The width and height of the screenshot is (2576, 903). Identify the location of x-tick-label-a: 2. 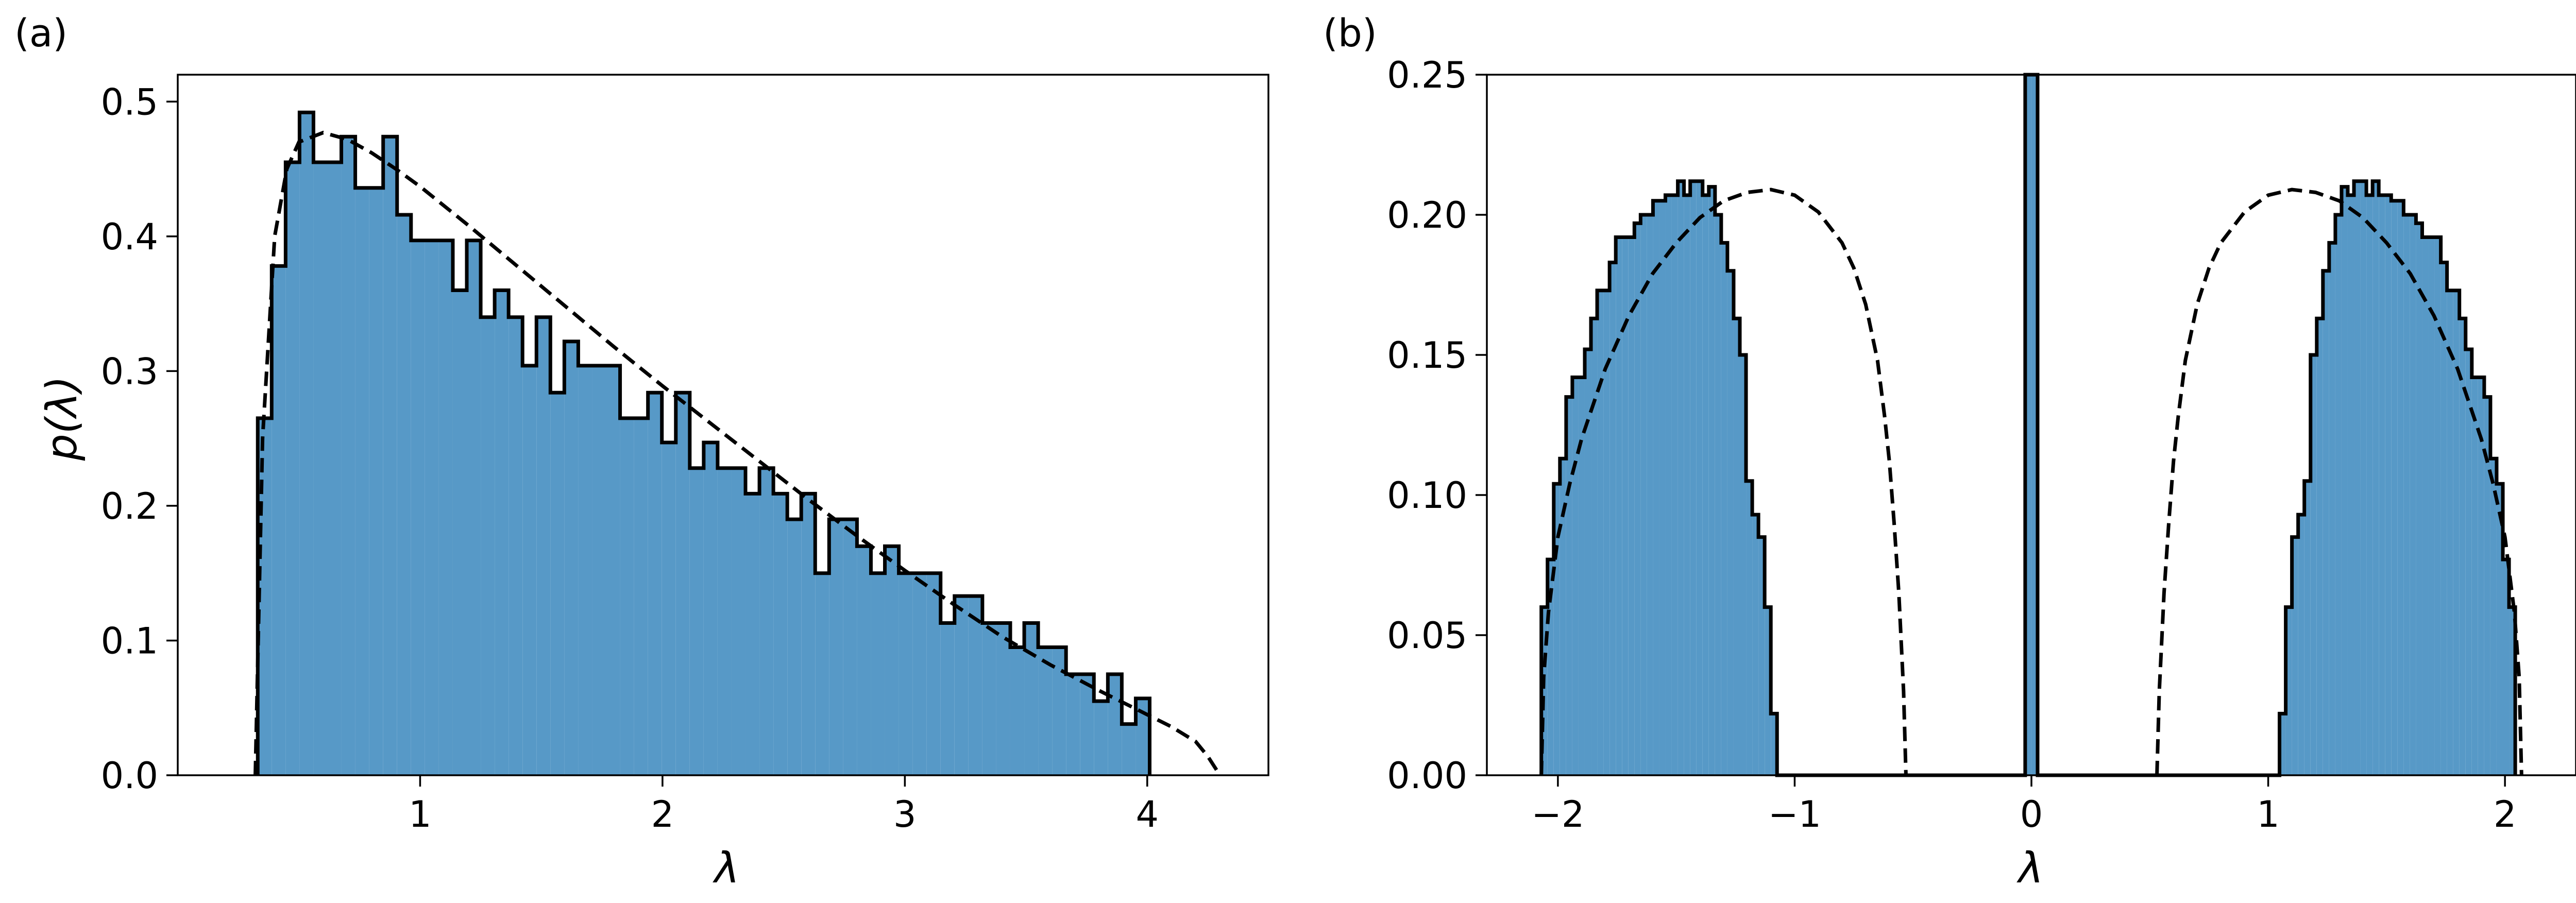
(662, 814).